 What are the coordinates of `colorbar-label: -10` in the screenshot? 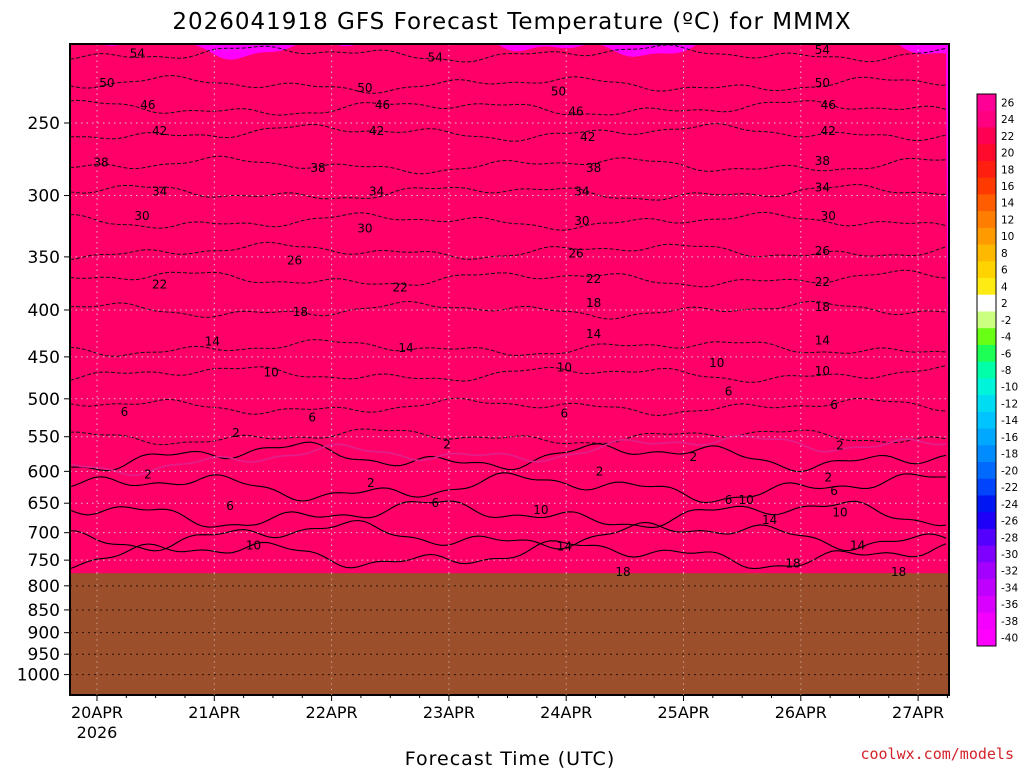 It's located at (1009, 388).